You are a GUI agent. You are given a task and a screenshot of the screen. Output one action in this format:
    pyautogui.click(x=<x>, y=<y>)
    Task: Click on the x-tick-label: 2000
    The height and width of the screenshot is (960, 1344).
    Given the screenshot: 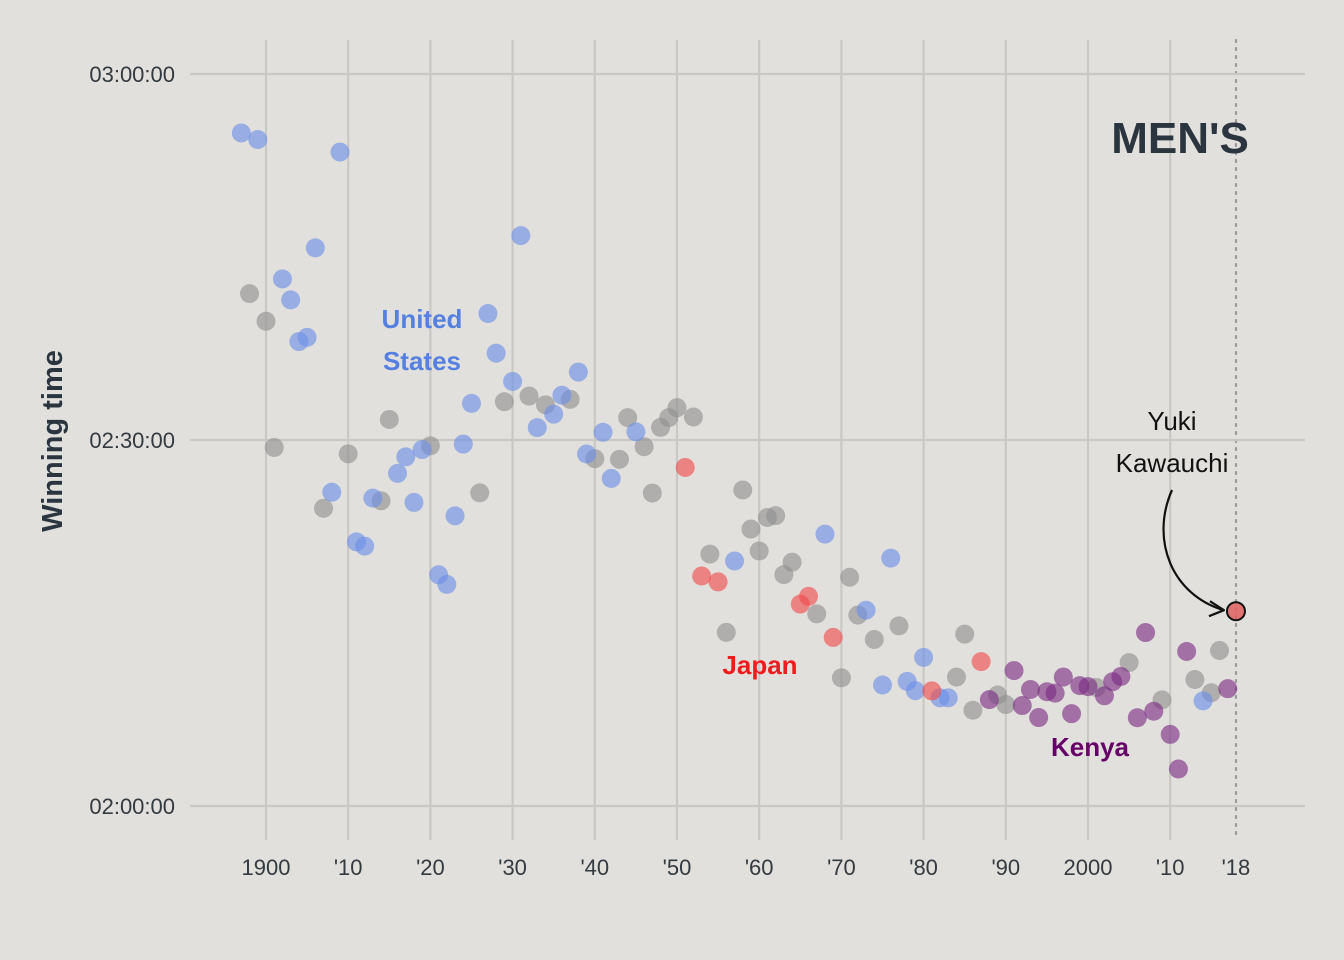 What is the action you would take?
    pyautogui.click(x=1088, y=867)
    